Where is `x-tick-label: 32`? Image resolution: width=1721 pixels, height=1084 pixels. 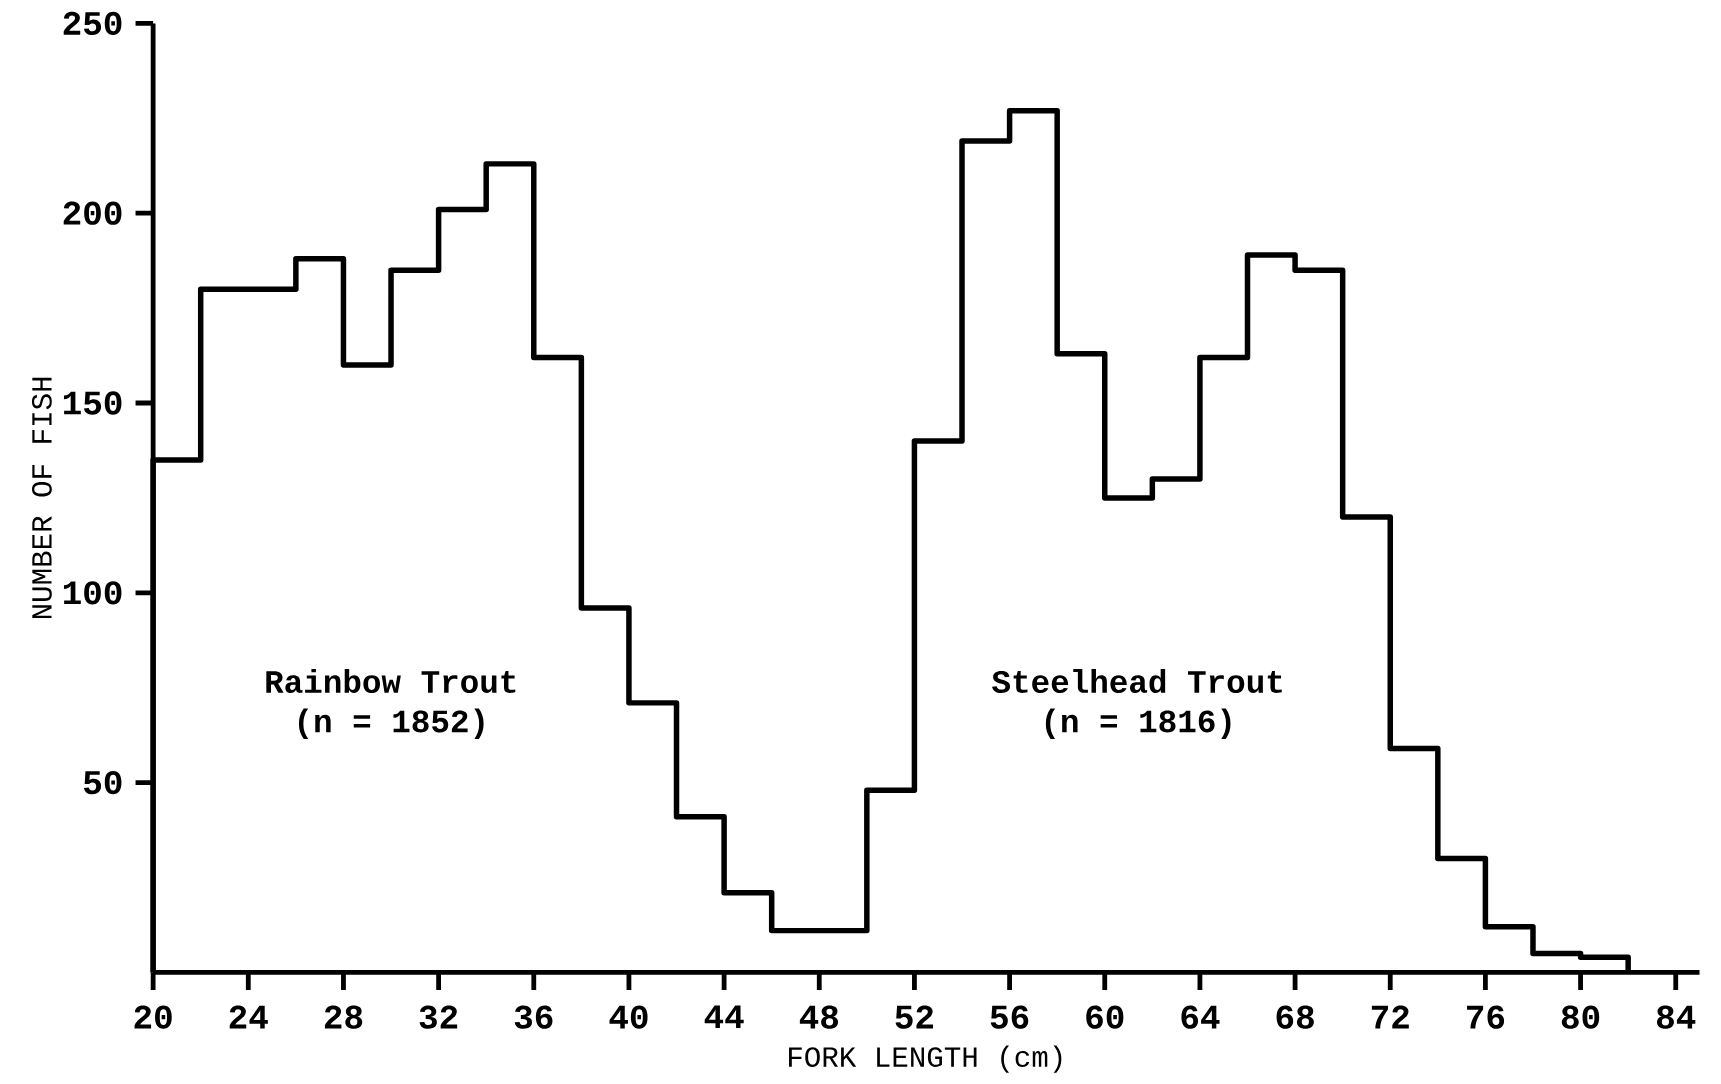 x-tick-label: 32 is located at coordinates (438, 1017).